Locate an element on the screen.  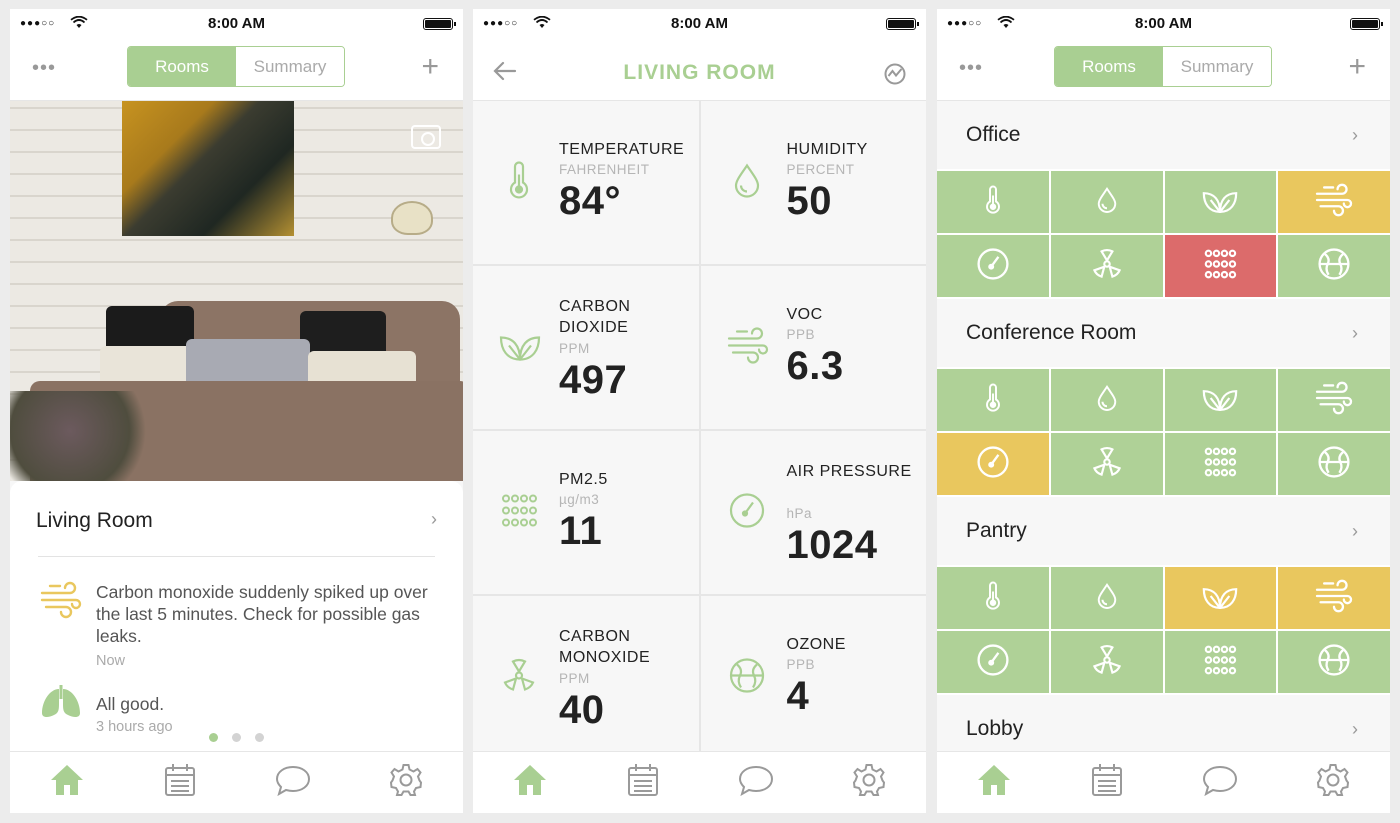
metric-voc: VOC PPB 6.3 is located at coordinates (813, 347).